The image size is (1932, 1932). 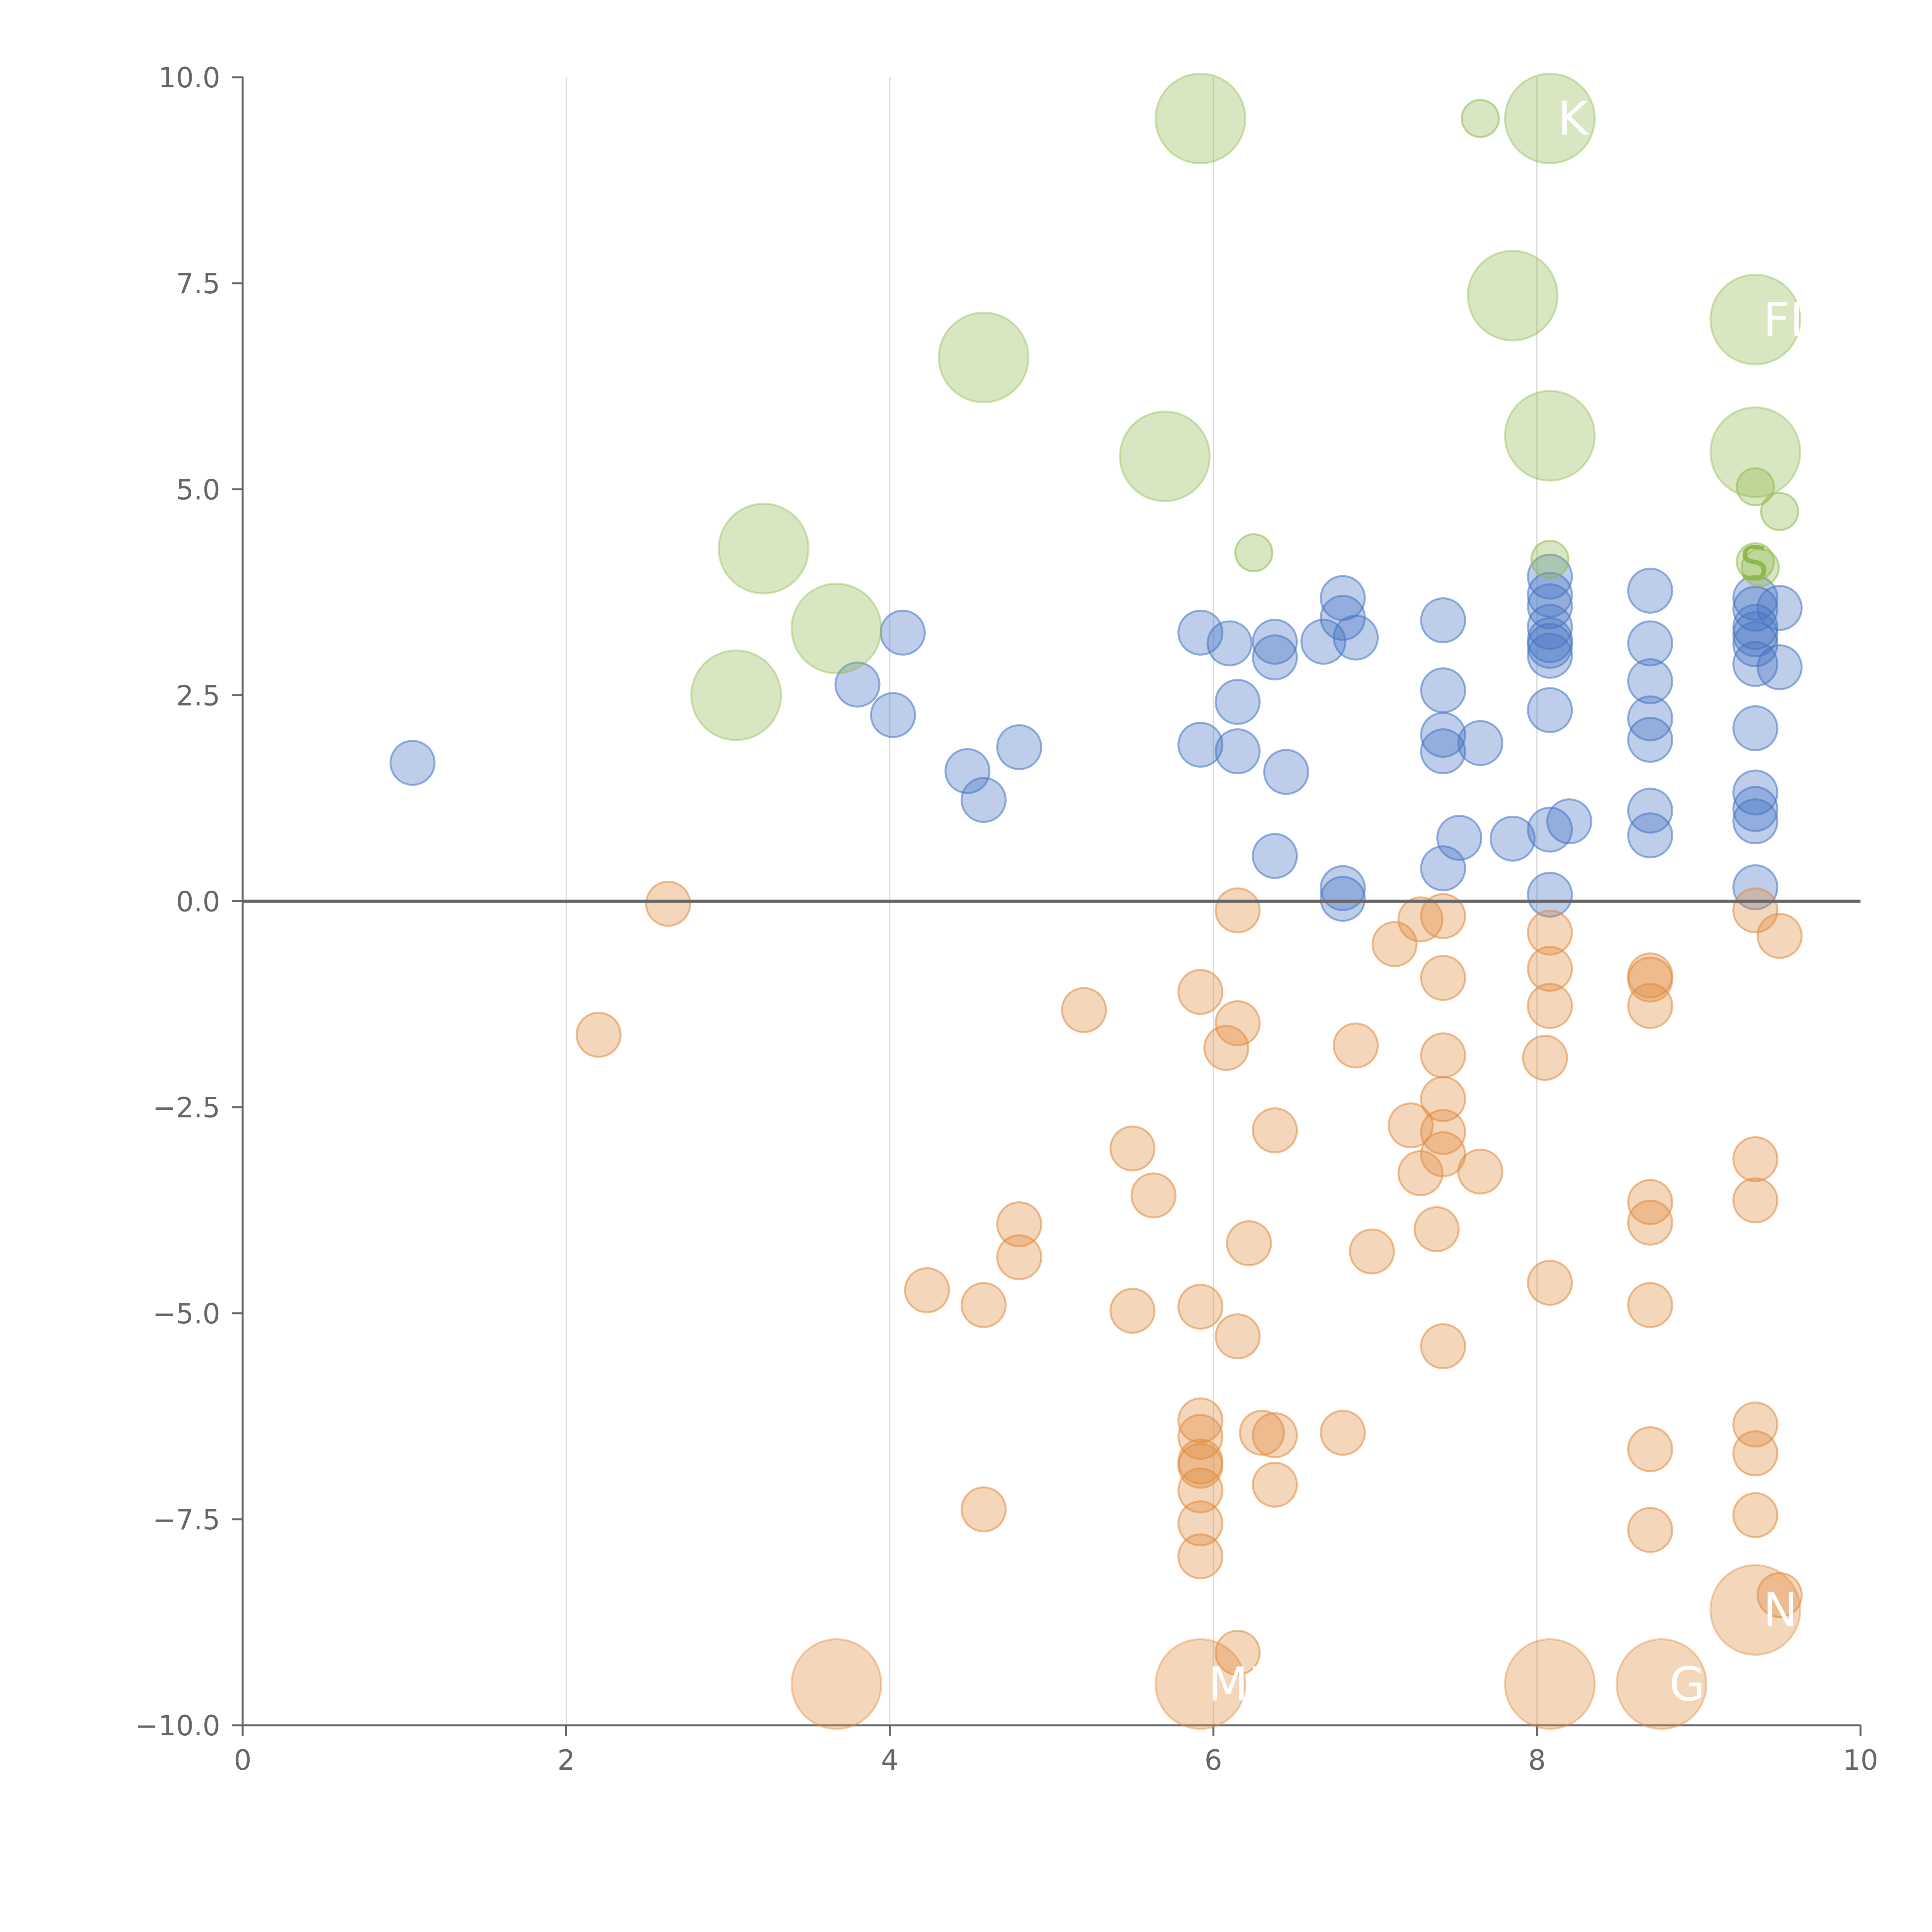 What do you see at coordinates (1213, 1760) in the screenshot?
I see `x-tick-label: 6` at bounding box center [1213, 1760].